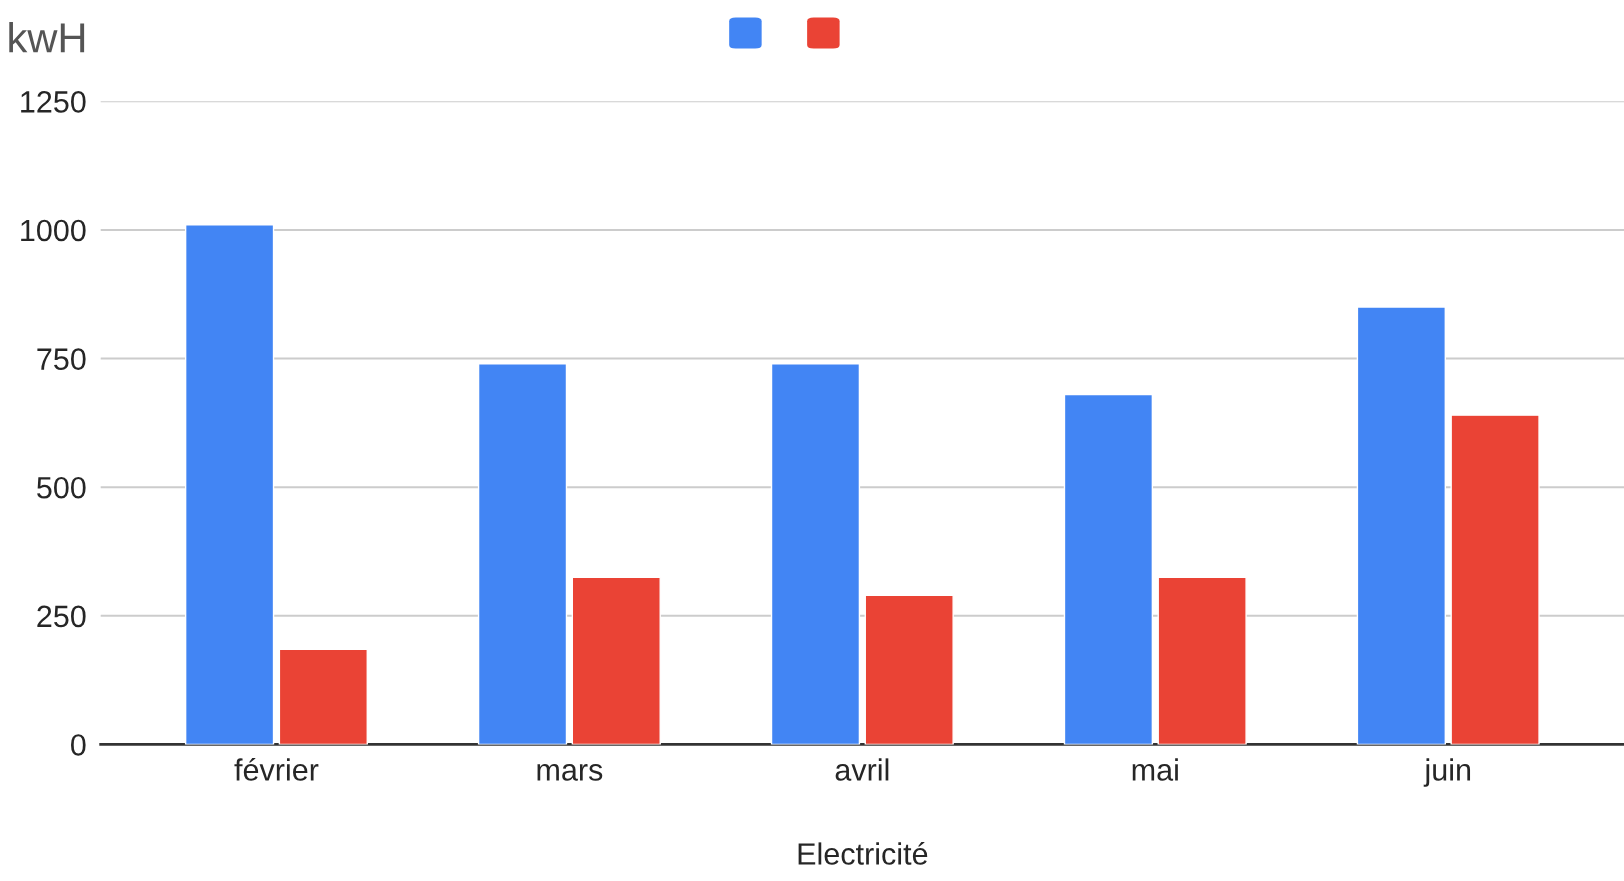 The image size is (1624, 881). I want to click on y-tick-label: 250, so click(61, 616).